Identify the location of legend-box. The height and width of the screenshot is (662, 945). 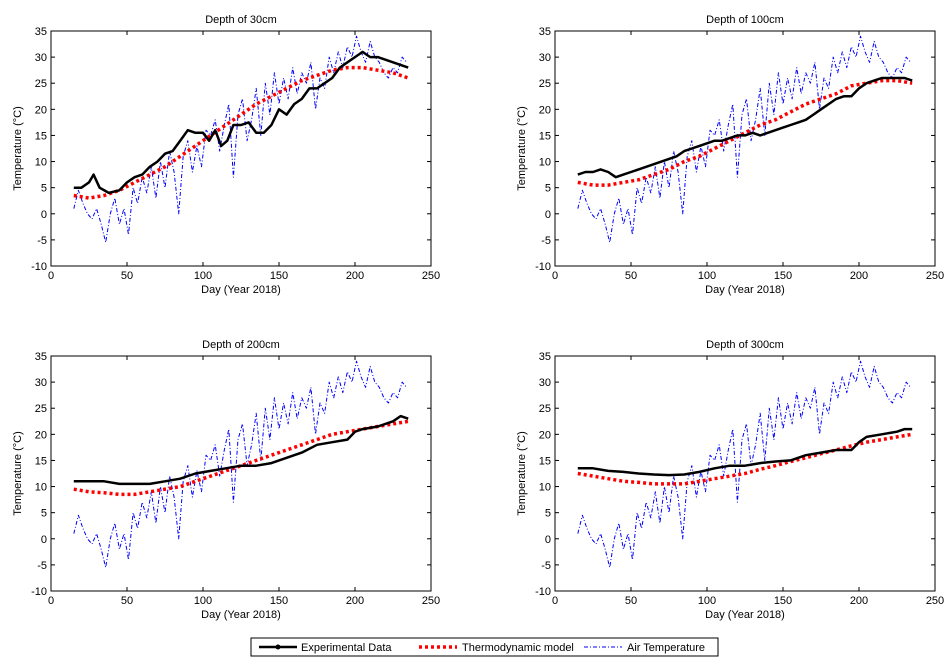
(484, 647).